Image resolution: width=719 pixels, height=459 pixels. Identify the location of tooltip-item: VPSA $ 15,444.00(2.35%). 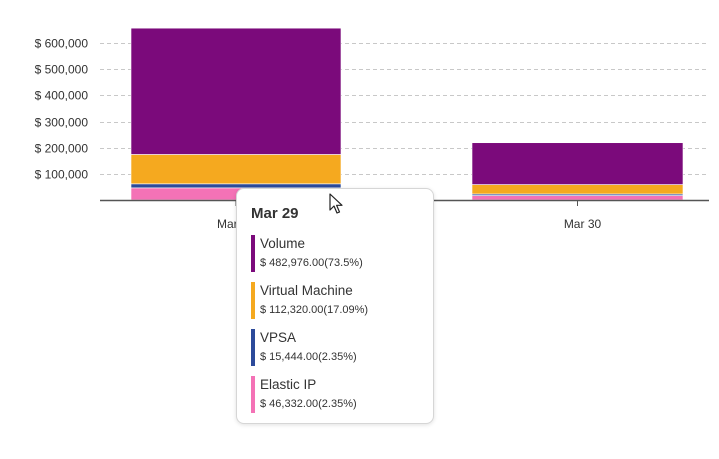
(336, 348).